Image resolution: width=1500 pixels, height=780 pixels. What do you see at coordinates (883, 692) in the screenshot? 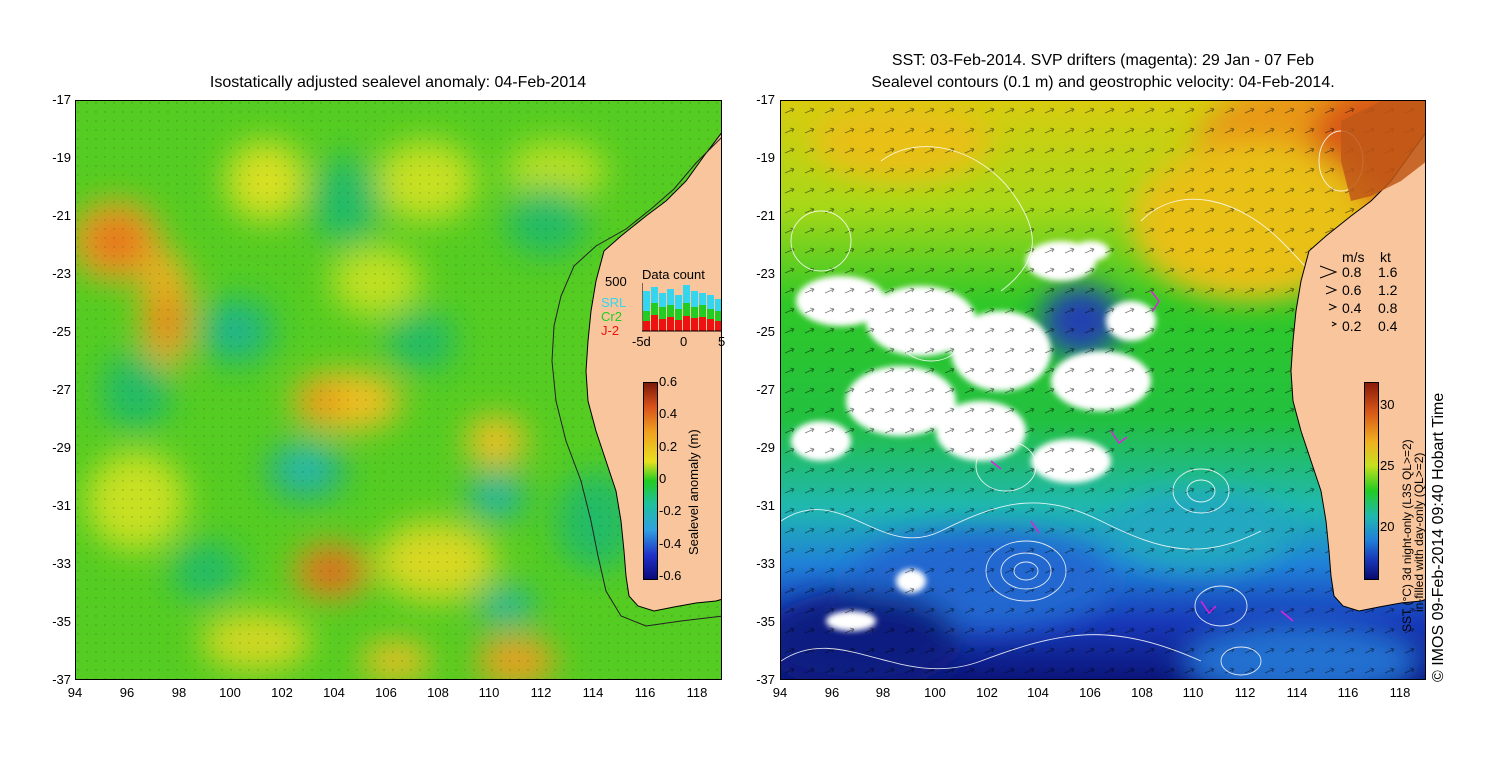
I see `right-x-tick: 98` at bounding box center [883, 692].